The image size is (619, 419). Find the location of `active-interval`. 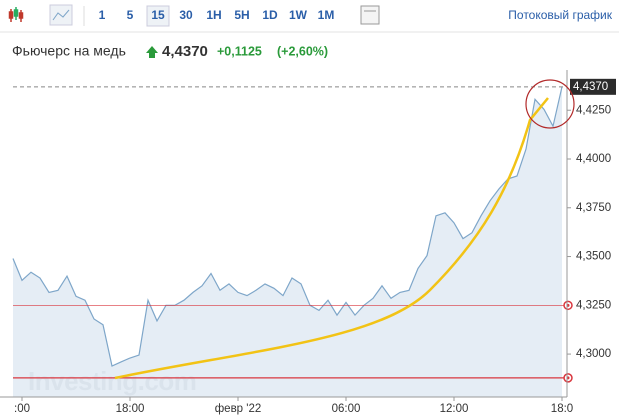

active-interval is located at coordinates (158, 16).